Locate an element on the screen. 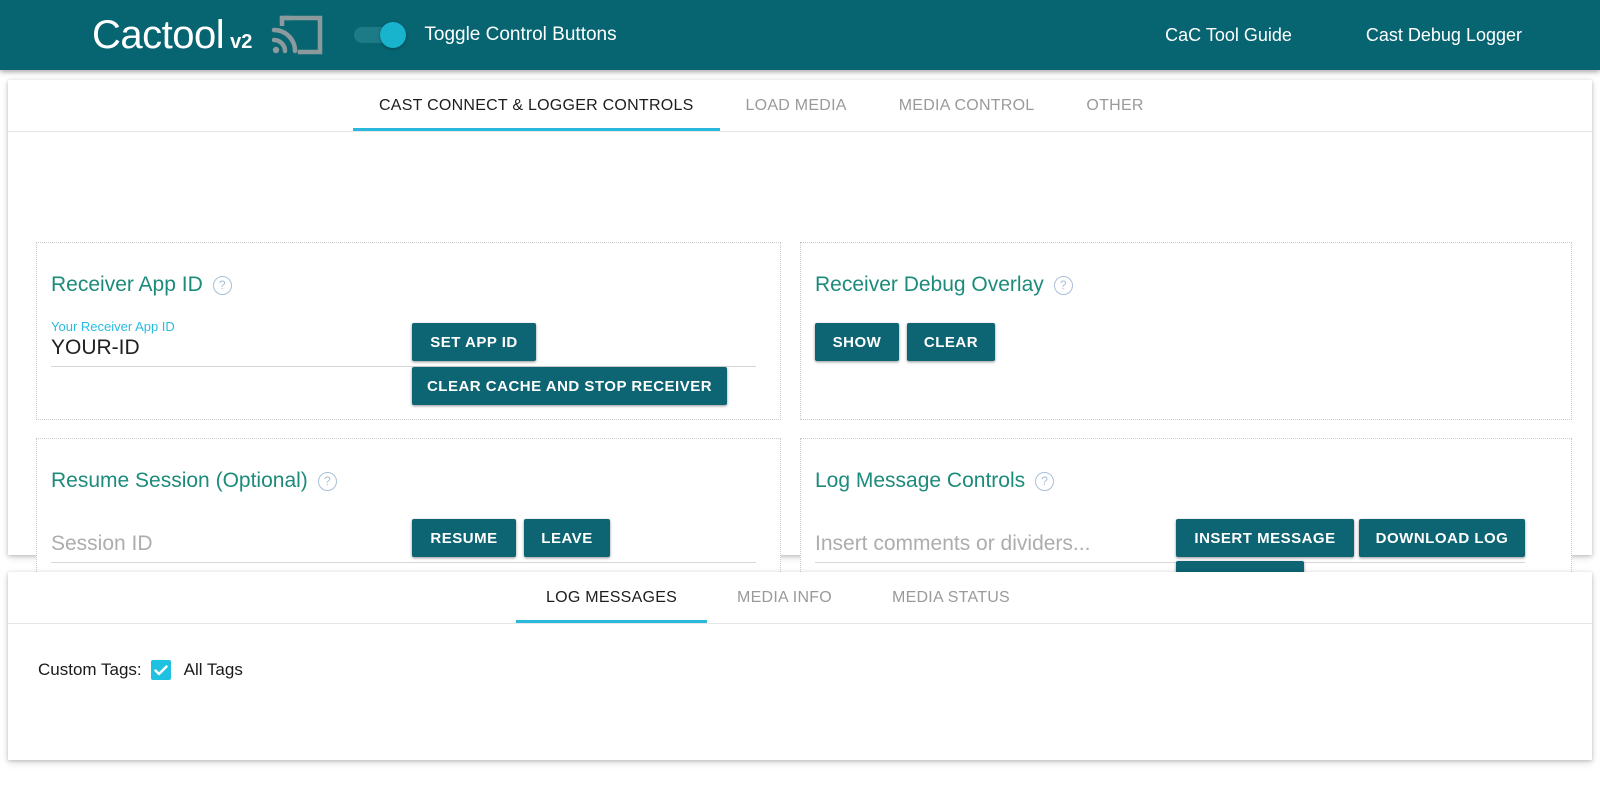 The image size is (1600, 790). card-title-log-message-controls: Log Message Controls ? is located at coordinates (935, 481).